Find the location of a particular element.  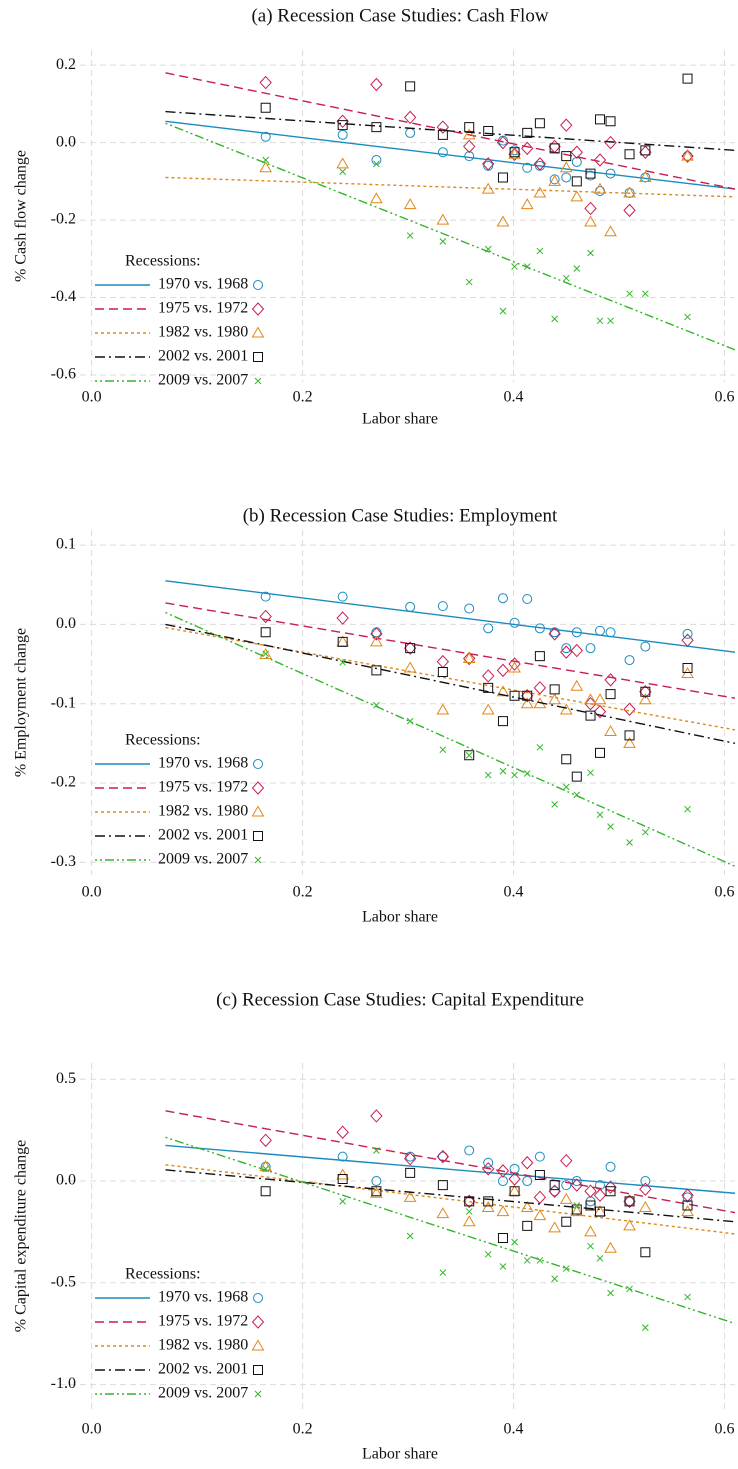

x-tick-label: 0.6 is located at coordinates (724, 397).